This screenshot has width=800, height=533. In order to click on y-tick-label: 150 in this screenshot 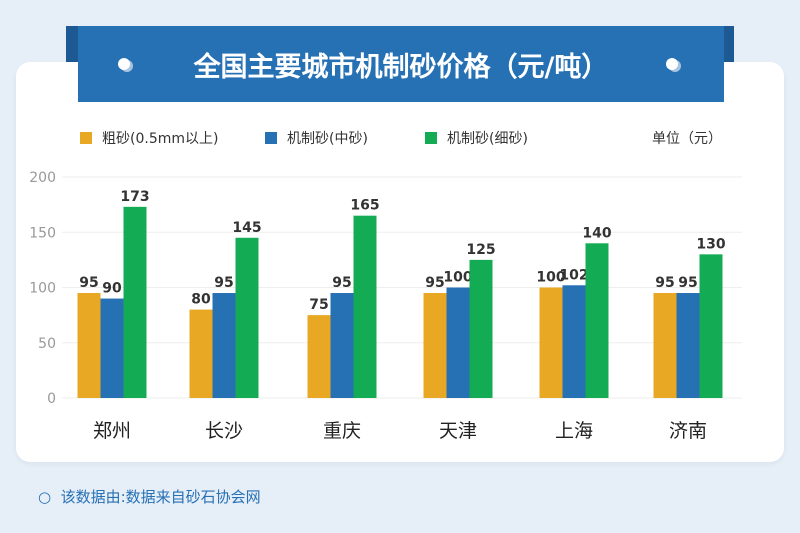, I will do `click(42, 233)`.